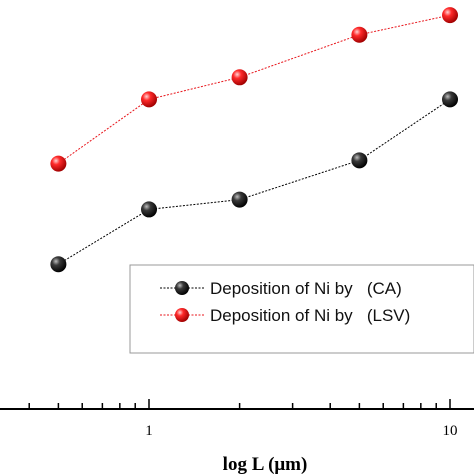 This screenshot has height=474, width=474. I want to click on legend-label-lsv: Deposition of Ni by (LSV), so click(310, 315).